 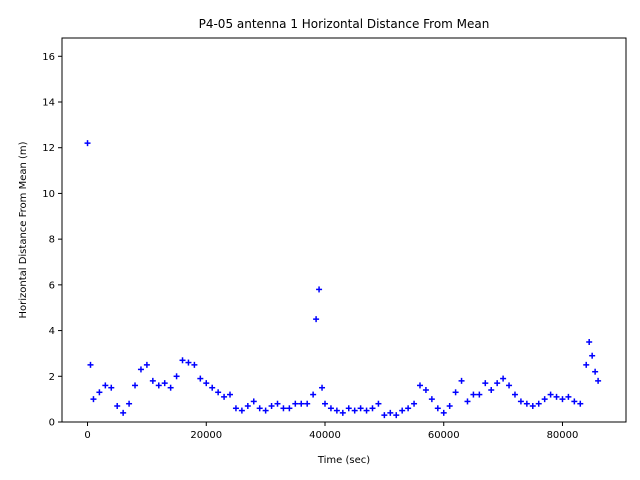 What do you see at coordinates (52, 377) in the screenshot?
I see `y-tick-label: 2` at bounding box center [52, 377].